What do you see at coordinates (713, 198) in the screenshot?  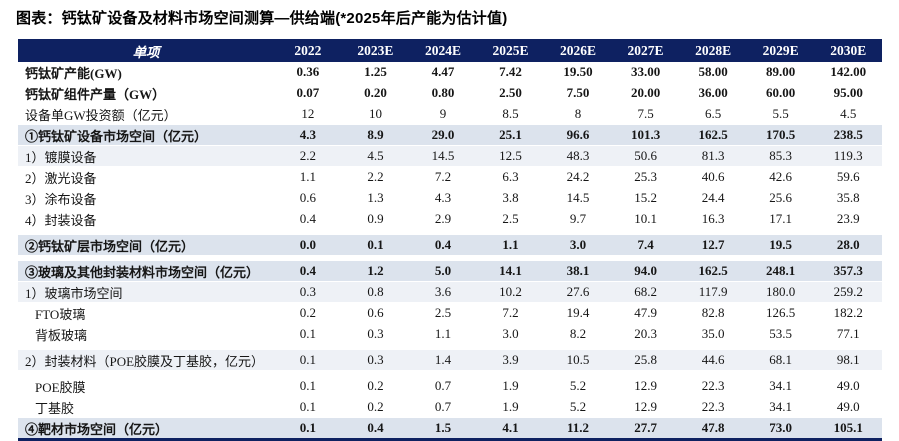 I see `cell: 24.4` at bounding box center [713, 198].